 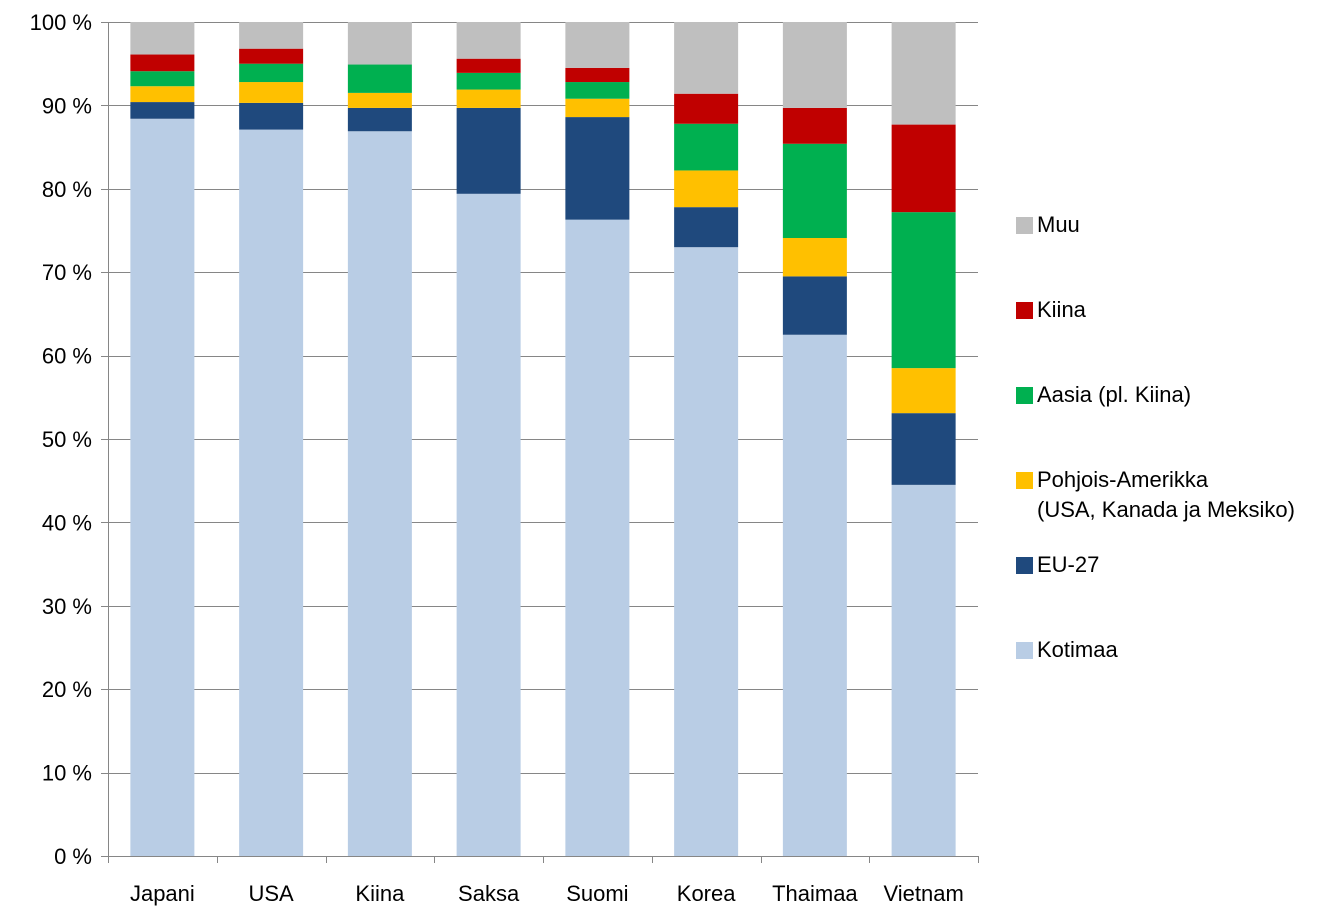 What do you see at coordinates (67, 439) in the screenshot?
I see `y-tick-label: 50 %` at bounding box center [67, 439].